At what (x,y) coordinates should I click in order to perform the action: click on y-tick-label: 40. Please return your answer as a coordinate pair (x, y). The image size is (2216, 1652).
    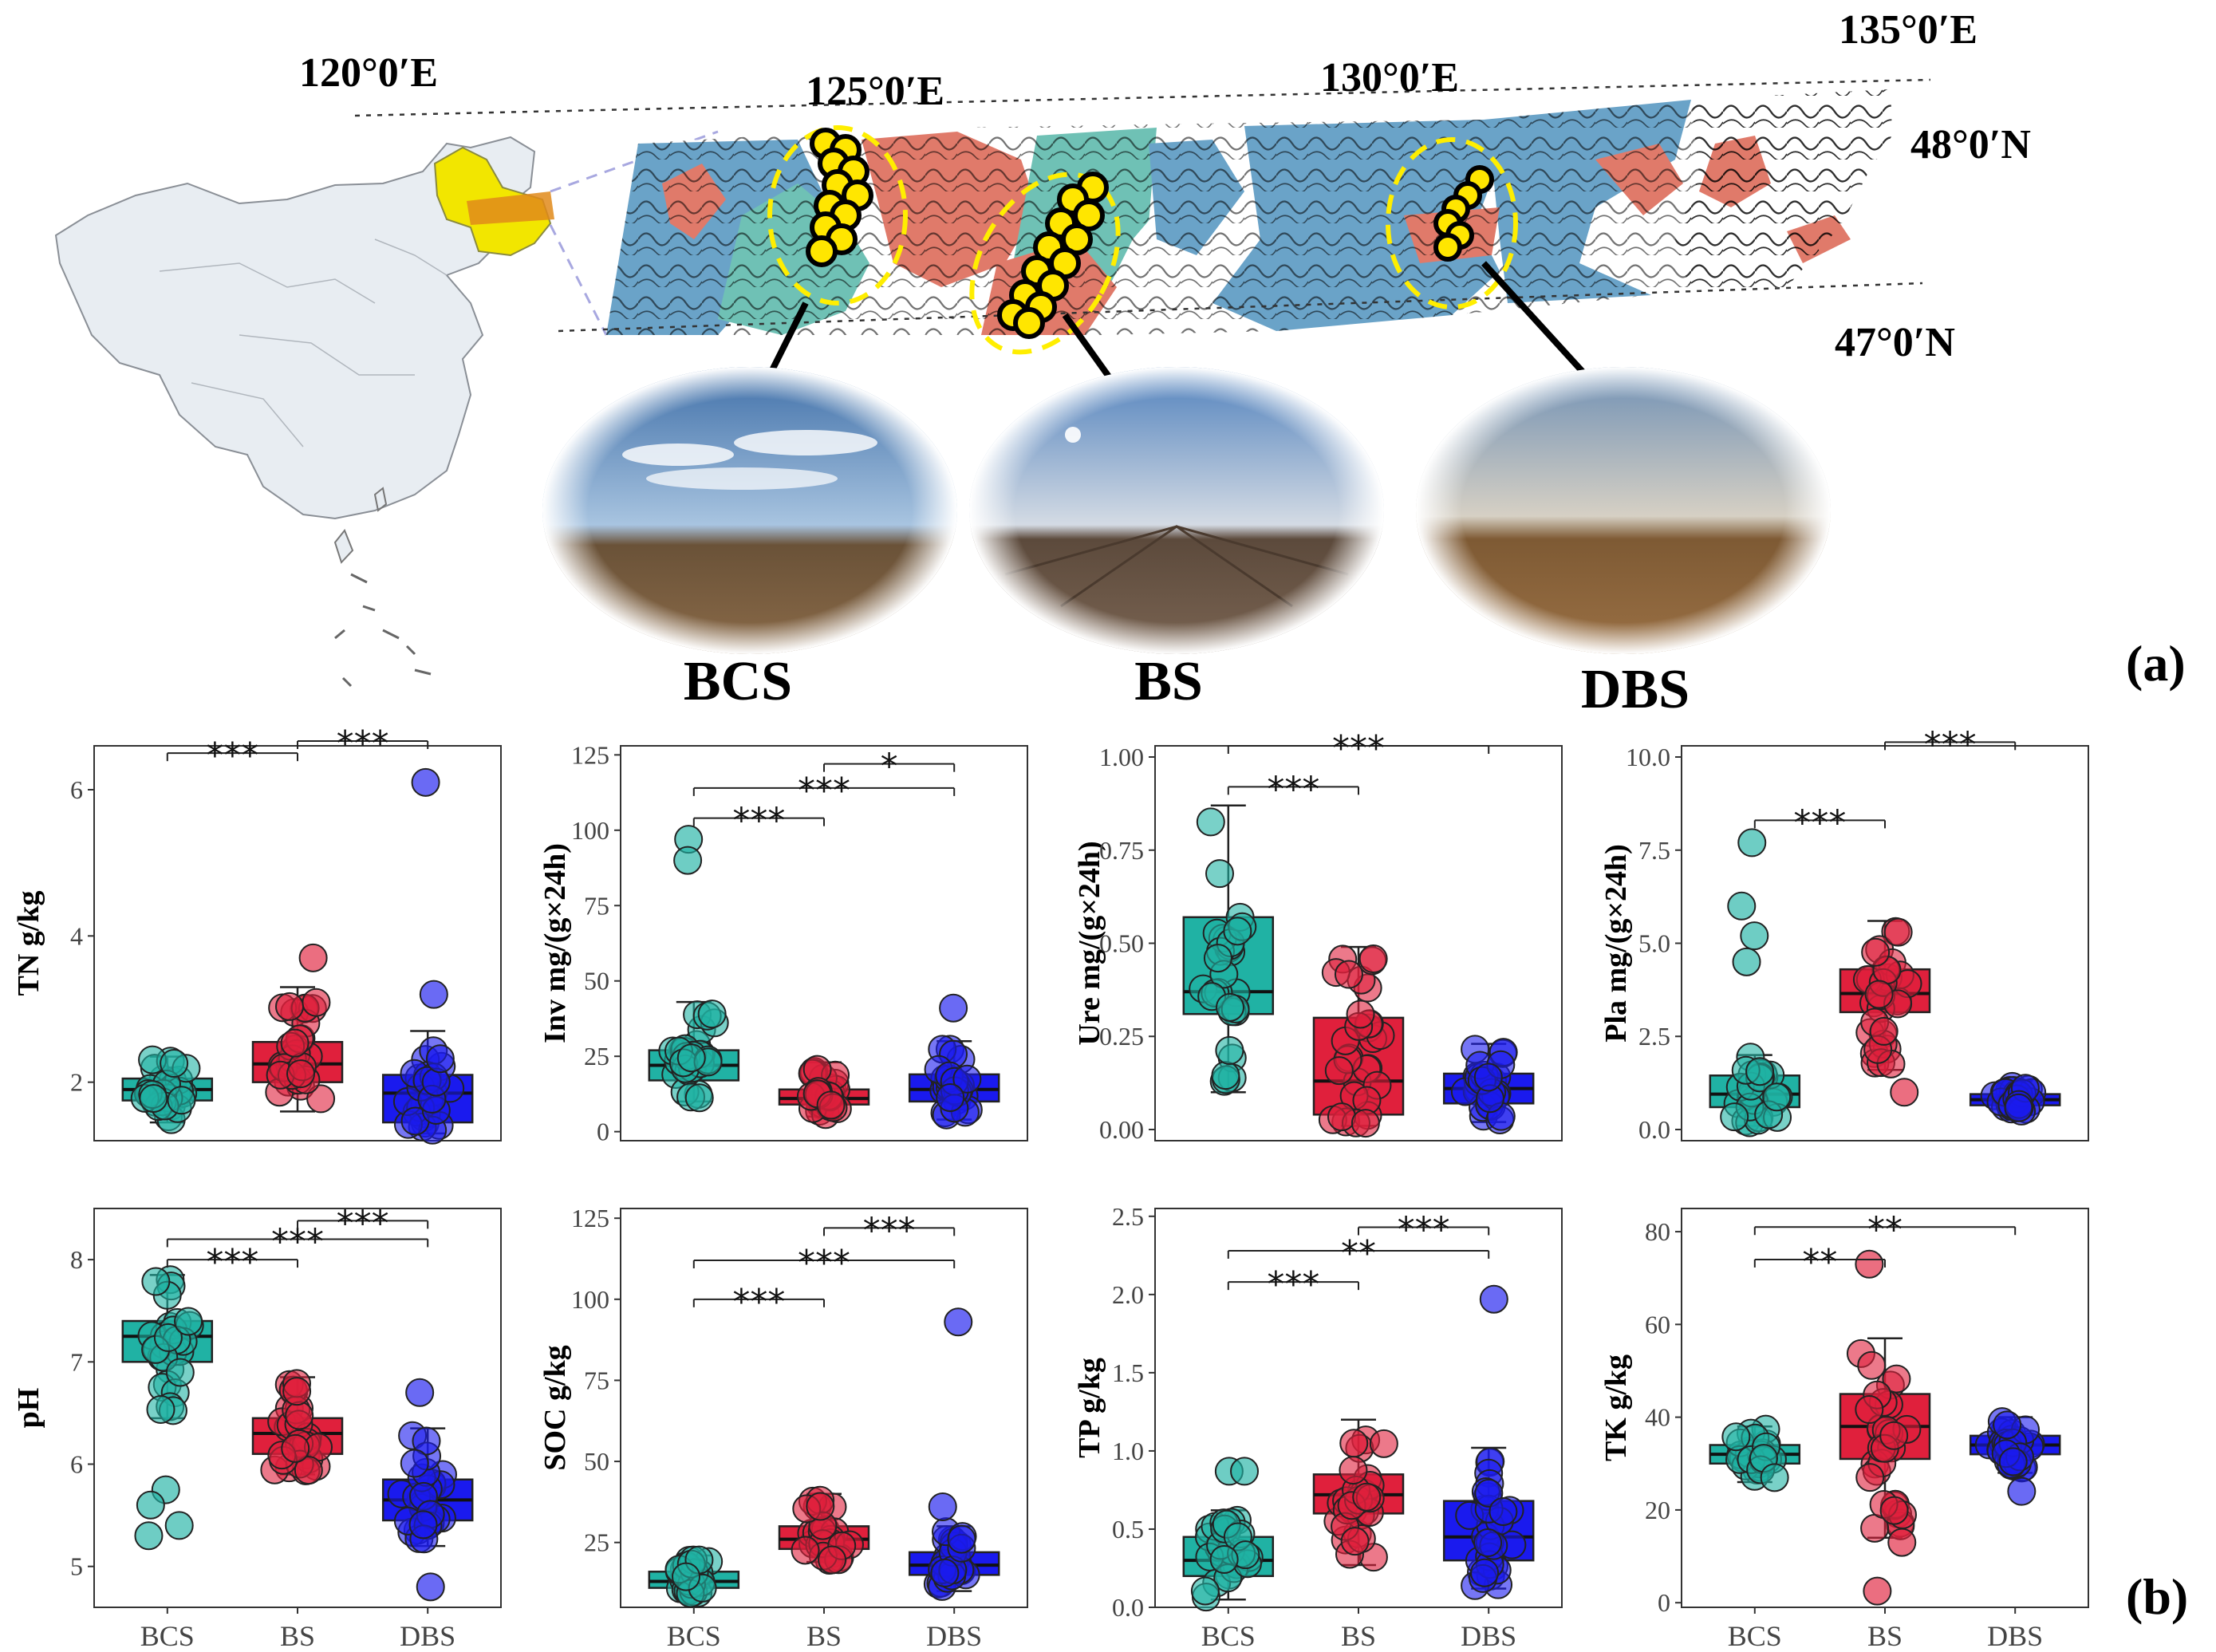
    Looking at the image, I should click on (1658, 1417).